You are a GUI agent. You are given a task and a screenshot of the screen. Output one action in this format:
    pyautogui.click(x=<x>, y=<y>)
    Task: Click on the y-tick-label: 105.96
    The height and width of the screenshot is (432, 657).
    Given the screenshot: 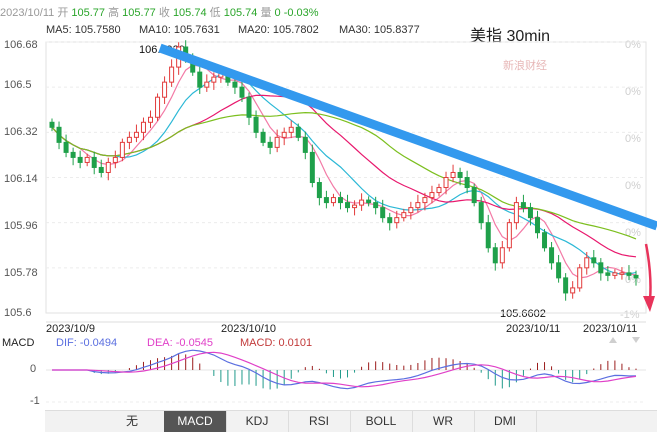 What is the action you would take?
    pyautogui.click(x=21, y=226)
    